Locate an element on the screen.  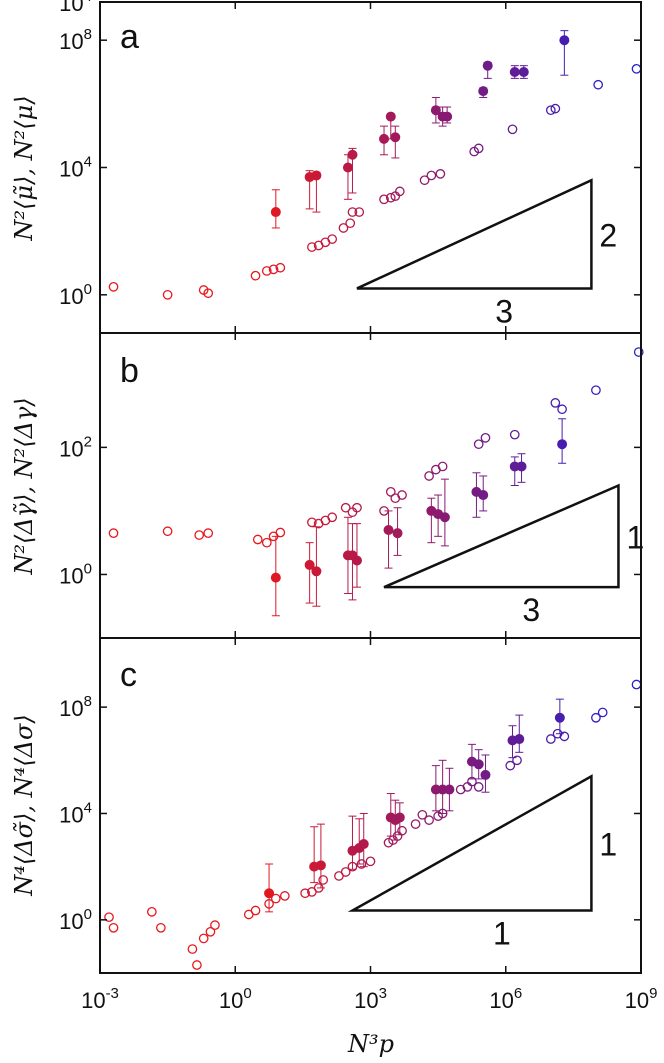
x-tick-label: 10⁶ is located at coordinates (505, 999).